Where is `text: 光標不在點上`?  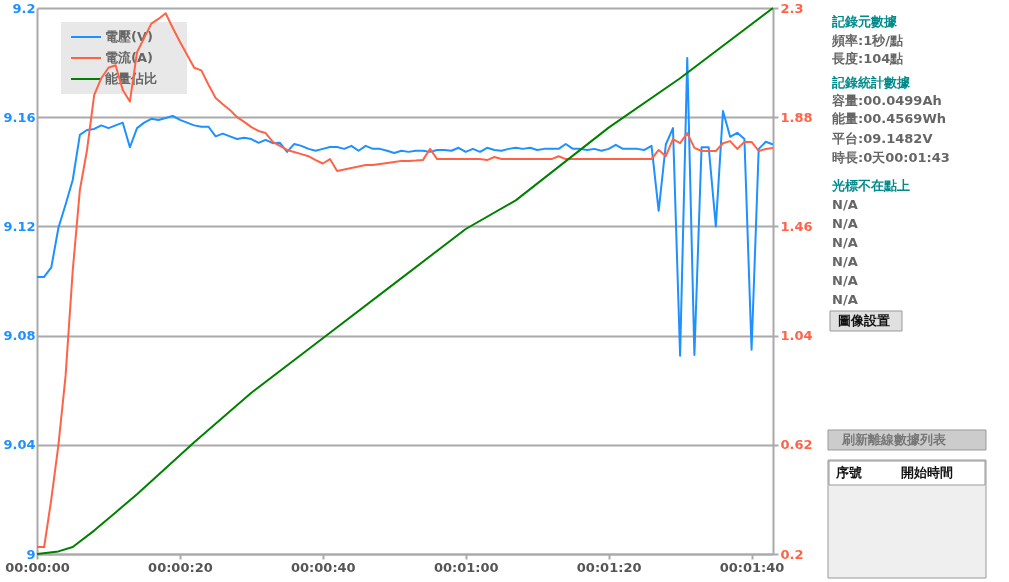
text: 光標不在點上 is located at coordinates (870, 185).